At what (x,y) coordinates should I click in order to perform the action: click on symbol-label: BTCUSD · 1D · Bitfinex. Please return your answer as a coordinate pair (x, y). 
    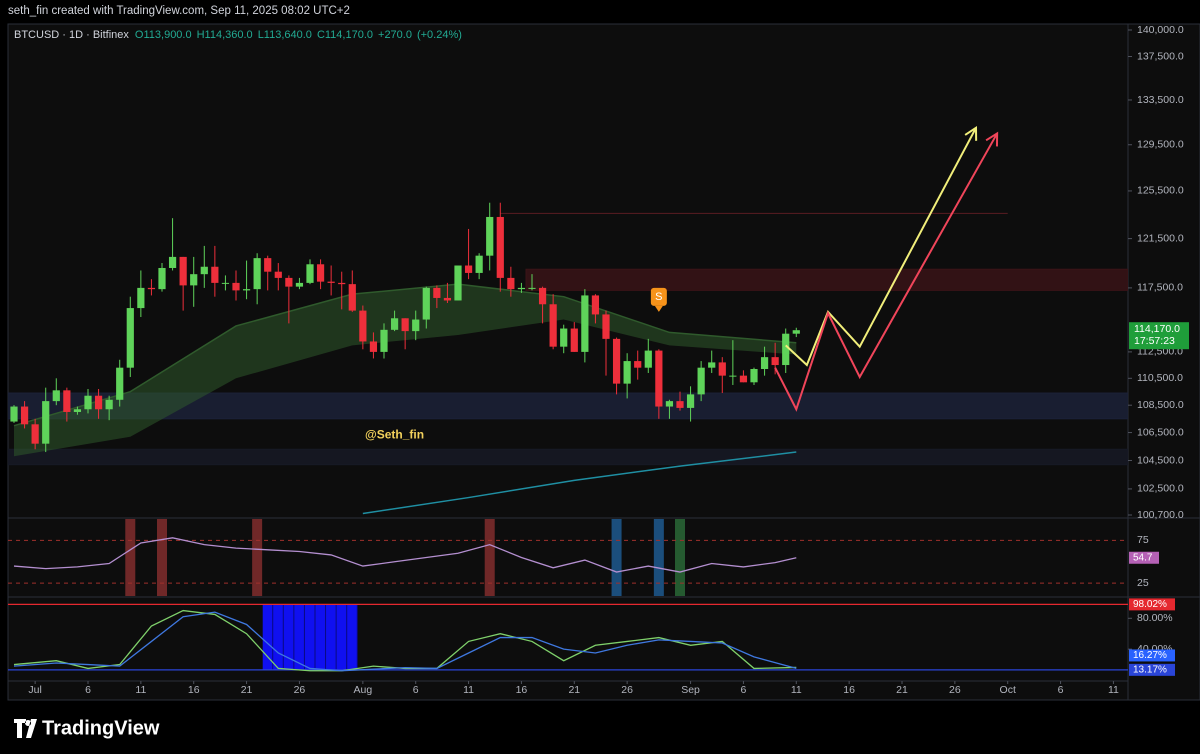
    Looking at the image, I should click on (71, 35).